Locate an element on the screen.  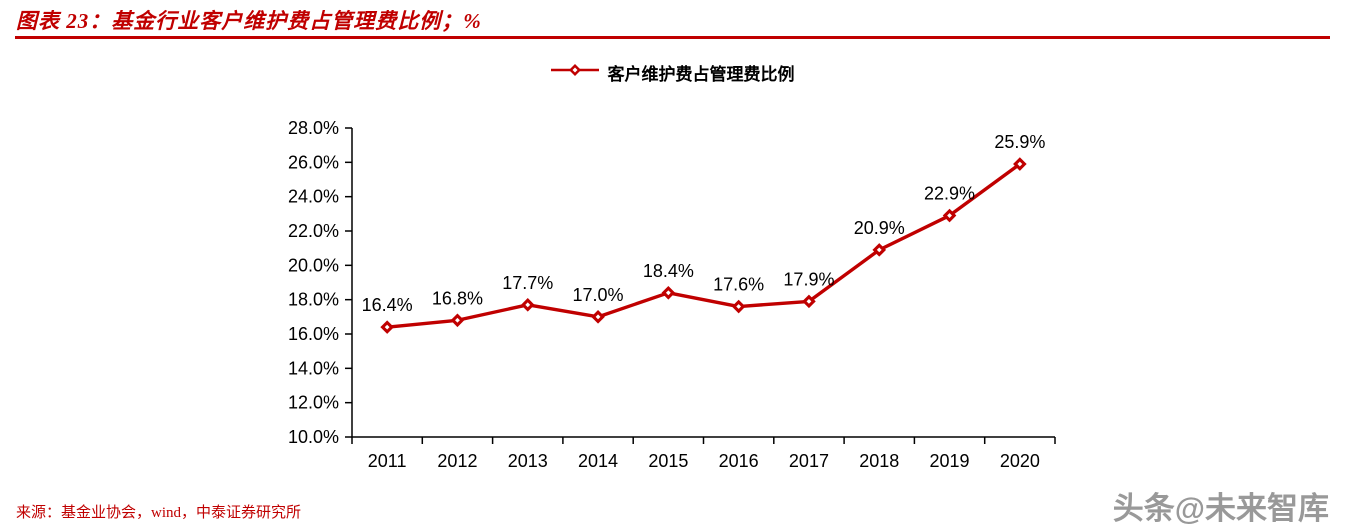
svg-text: 16.0% is located at coordinates (313, 334).